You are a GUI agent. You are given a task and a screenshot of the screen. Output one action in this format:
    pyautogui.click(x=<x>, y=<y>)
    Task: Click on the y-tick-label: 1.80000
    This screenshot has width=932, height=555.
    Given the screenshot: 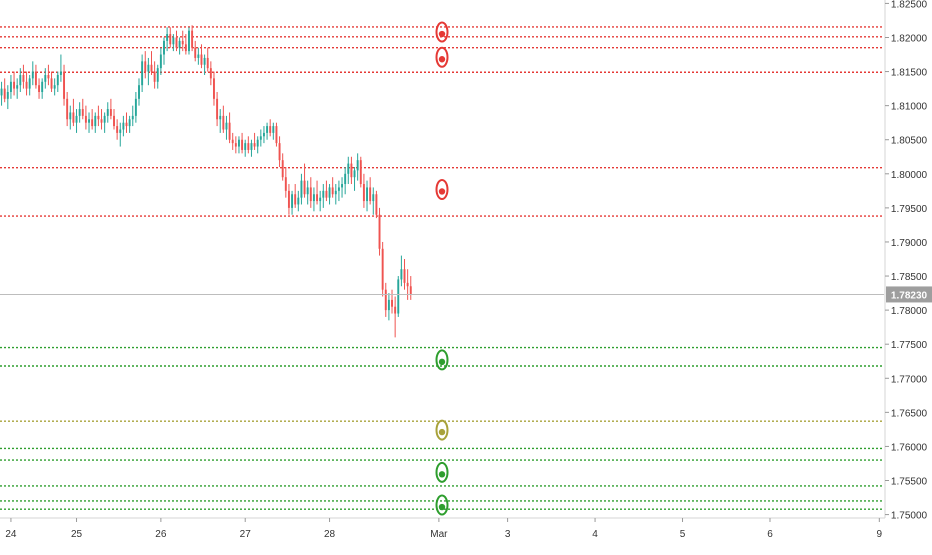 What is the action you would take?
    pyautogui.click(x=909, y=175)
    